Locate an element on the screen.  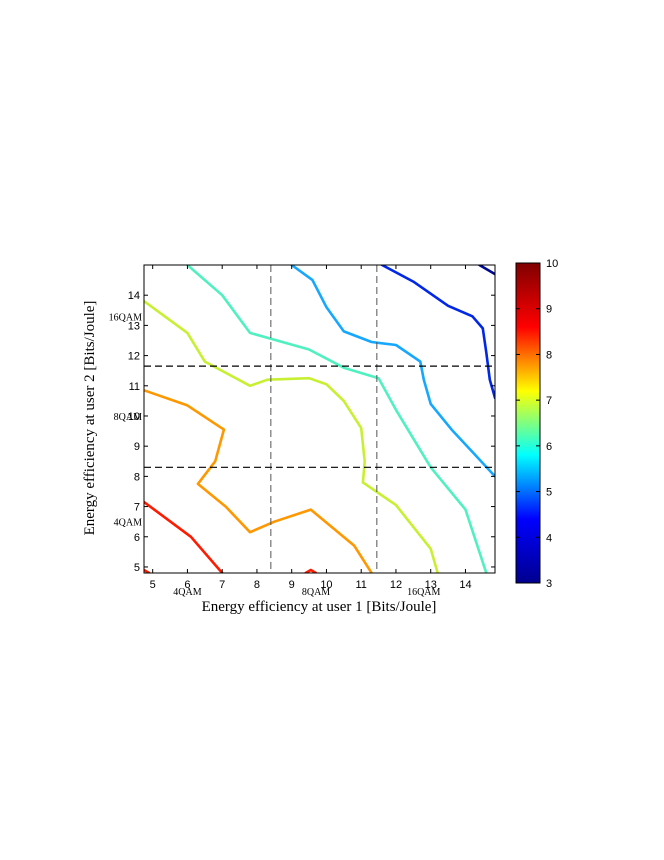
y-tick-label: 14 is located at coordinates (134, 296).